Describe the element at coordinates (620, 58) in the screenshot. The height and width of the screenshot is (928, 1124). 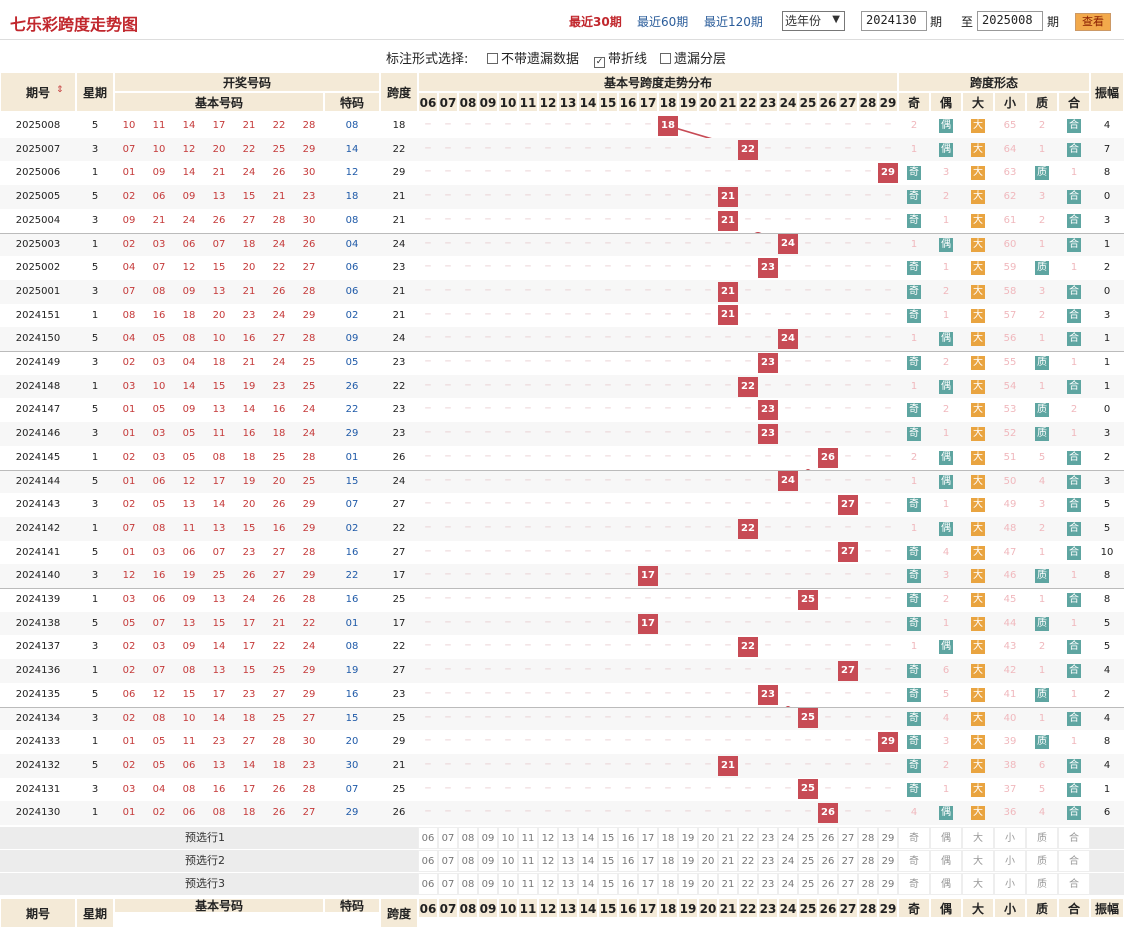
I see `option-polyline: ✓ 带折线` at that location.